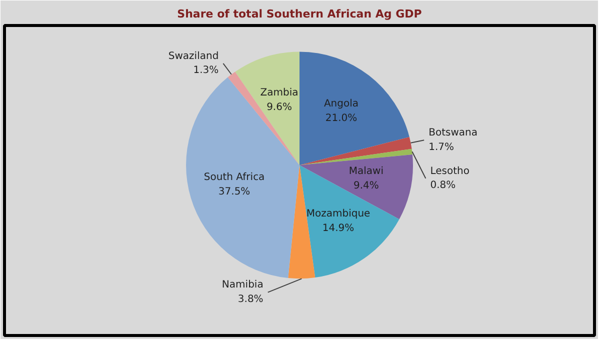 This screenshot has width=607, height=362. Describe the element at coordinates (441, 147) in the screenshot. I see `data-label: 1.7%` at that location.